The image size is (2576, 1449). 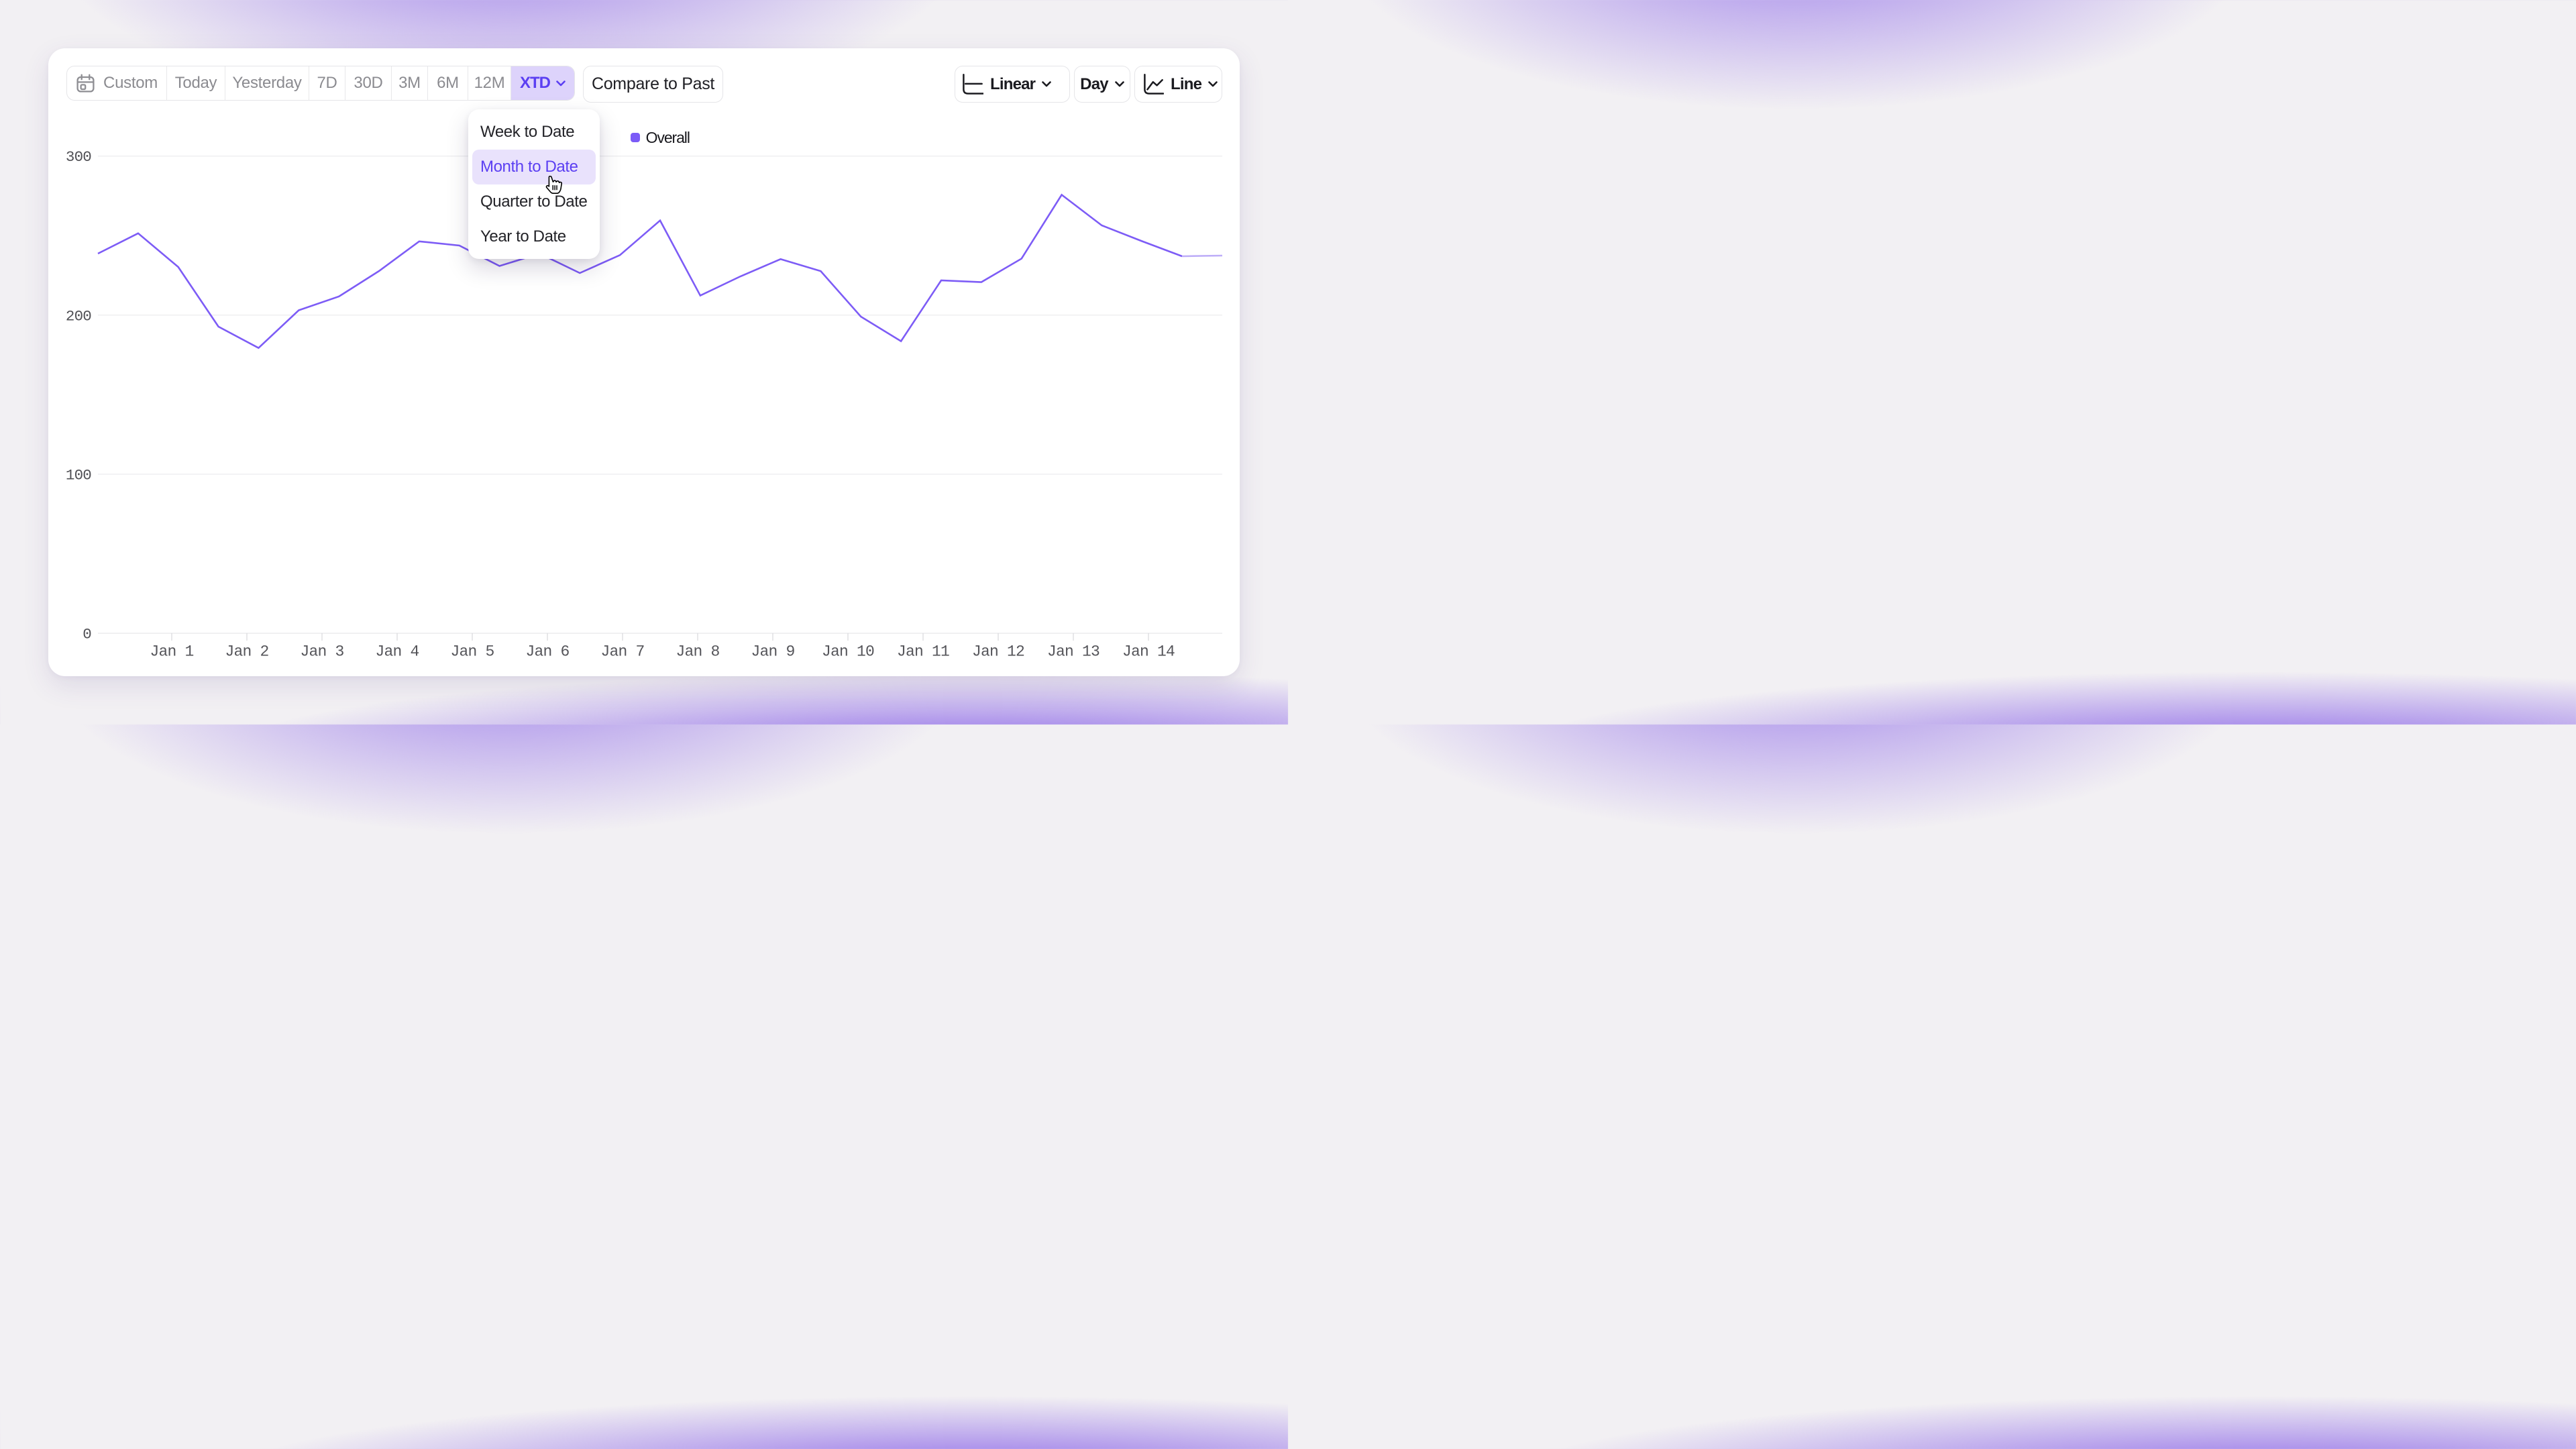 I want to click on svg-text: Jan 12, so click(x=998, y=652).